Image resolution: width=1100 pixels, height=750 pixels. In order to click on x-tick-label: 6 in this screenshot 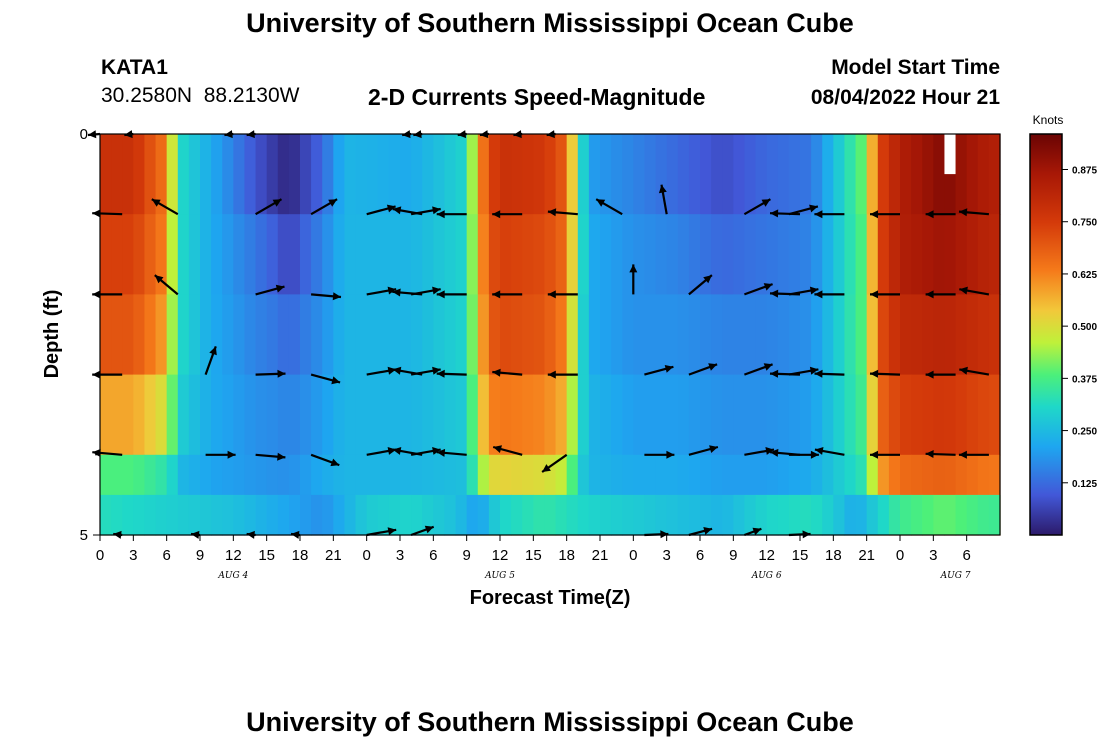, I will do `click(966, 555)`.